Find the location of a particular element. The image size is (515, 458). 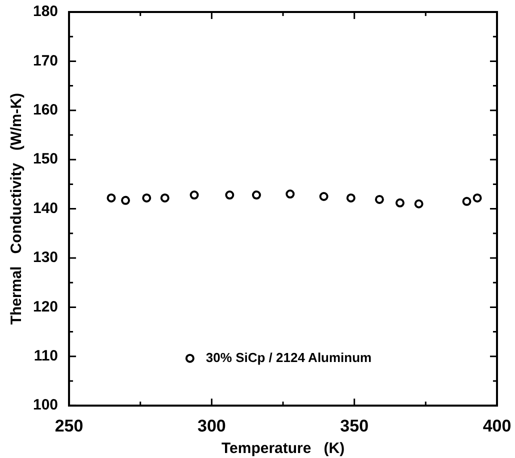

y-tick-label: 100 is located at coordinates (45, 405).